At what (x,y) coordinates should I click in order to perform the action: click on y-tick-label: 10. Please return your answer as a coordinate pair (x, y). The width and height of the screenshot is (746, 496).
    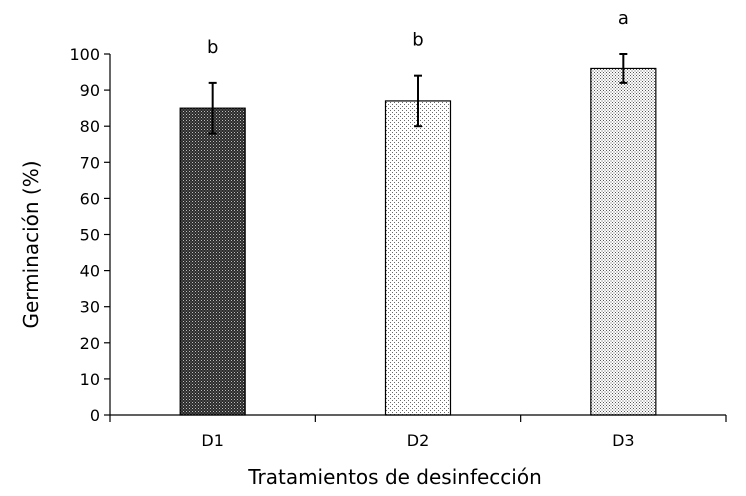
    Looking at the image, I should click on (90, 379).